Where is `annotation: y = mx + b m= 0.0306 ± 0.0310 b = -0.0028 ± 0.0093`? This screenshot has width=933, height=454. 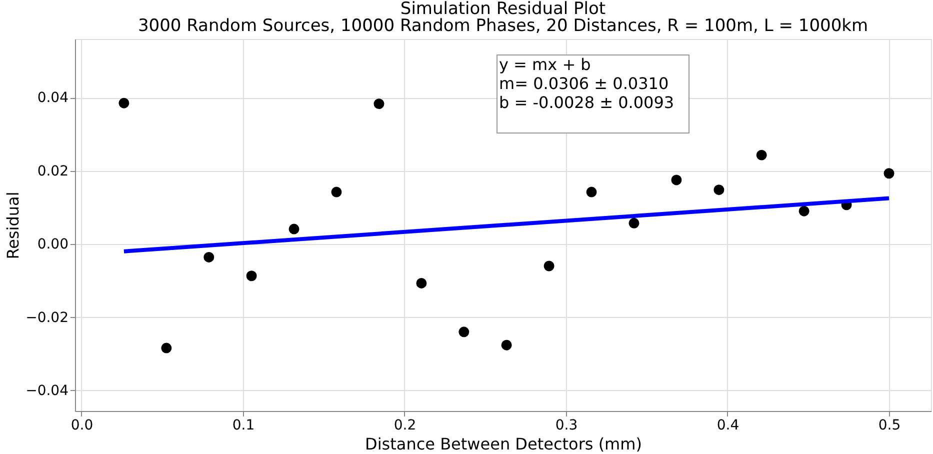
annotation: y = mx + b m= 0.0306 ± 0.0310 b = -0.0028 ± 0.0093 is located at coordinates (586, 83).